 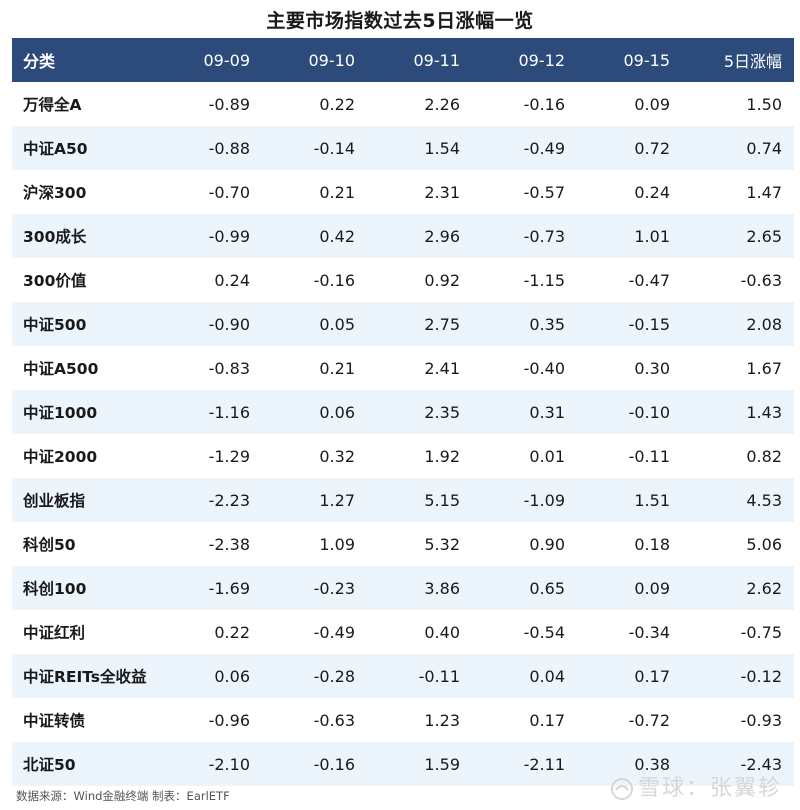 I want to click on table-row: 创业板指 -2.23 1.27 5.15 -1.09 1.51 4.53, so click(x=403, y=500).